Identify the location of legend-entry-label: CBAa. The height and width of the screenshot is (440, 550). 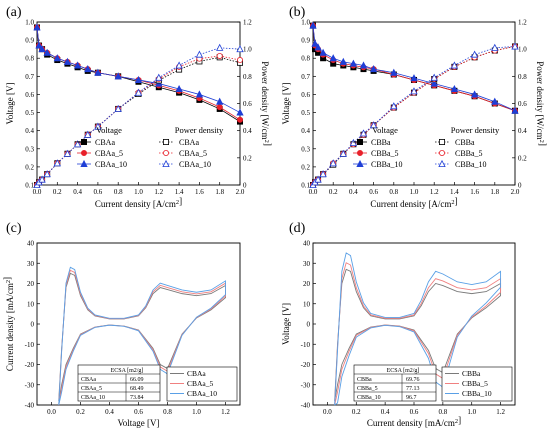
(105, 142).